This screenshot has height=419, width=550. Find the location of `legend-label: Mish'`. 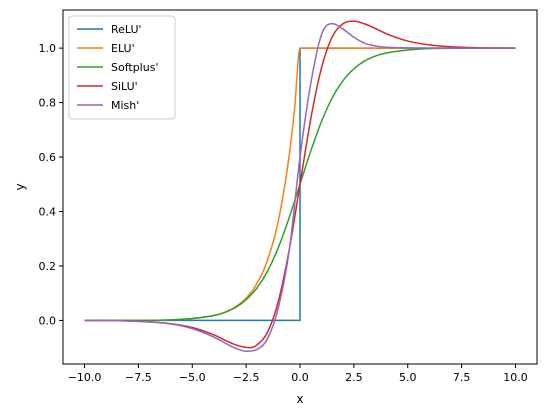

legend-label: Mish' is located at coordinates (125, 105).